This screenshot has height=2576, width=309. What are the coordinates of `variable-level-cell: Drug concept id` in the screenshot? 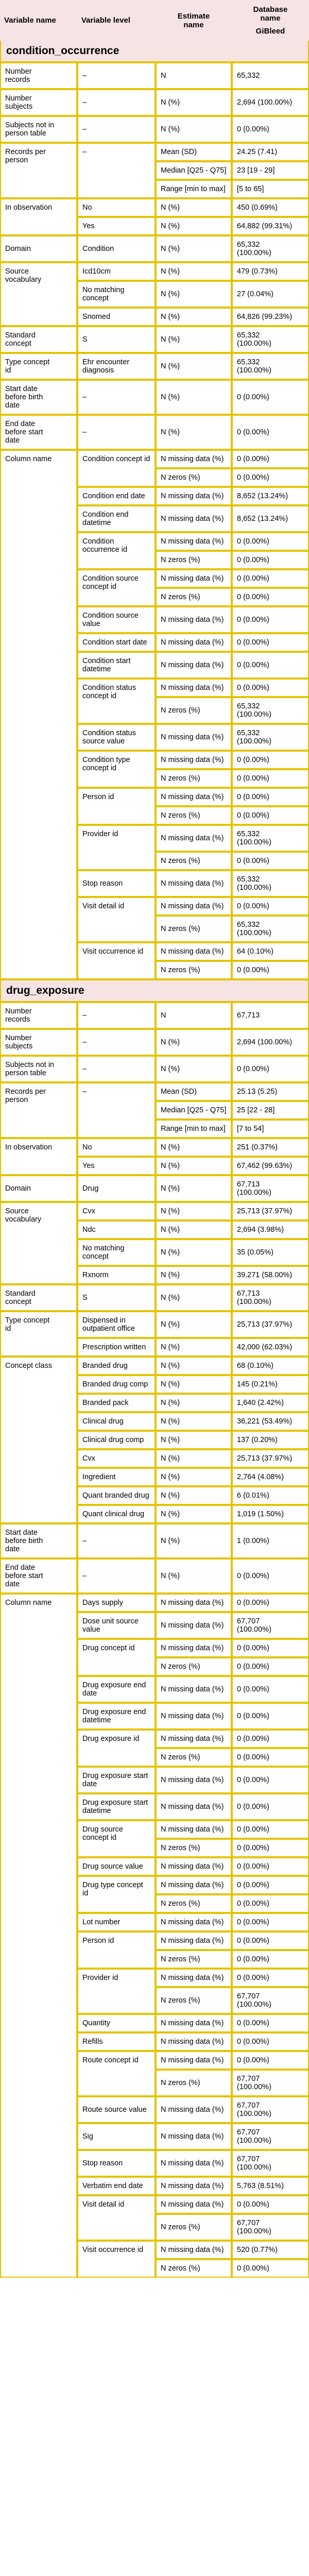 It's located at (116, 1657).